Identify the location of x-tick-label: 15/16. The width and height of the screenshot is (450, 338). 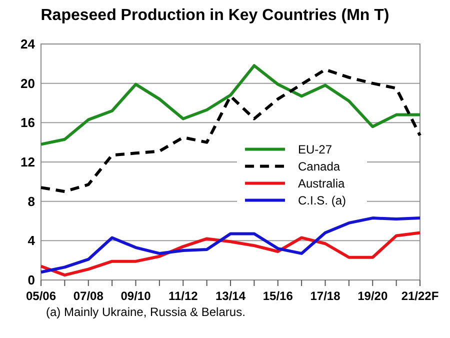
(278, 296).